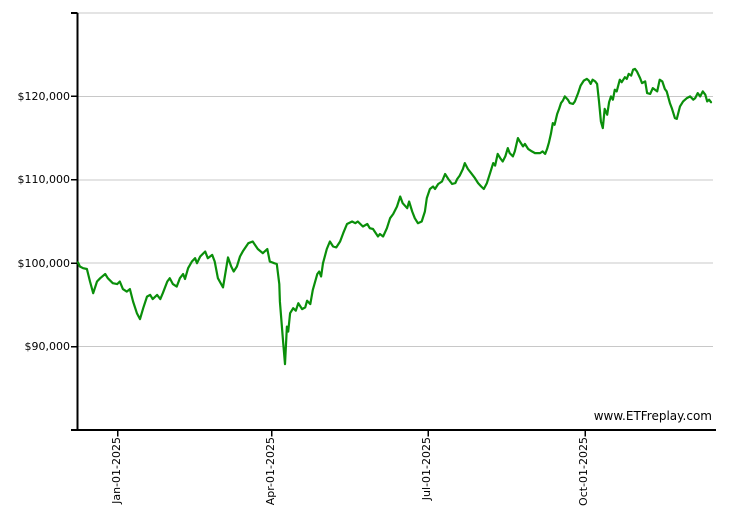 The image size is (750, 530). I want to click on watermark-text: www.ETFreplay.com, so click(652, 416).